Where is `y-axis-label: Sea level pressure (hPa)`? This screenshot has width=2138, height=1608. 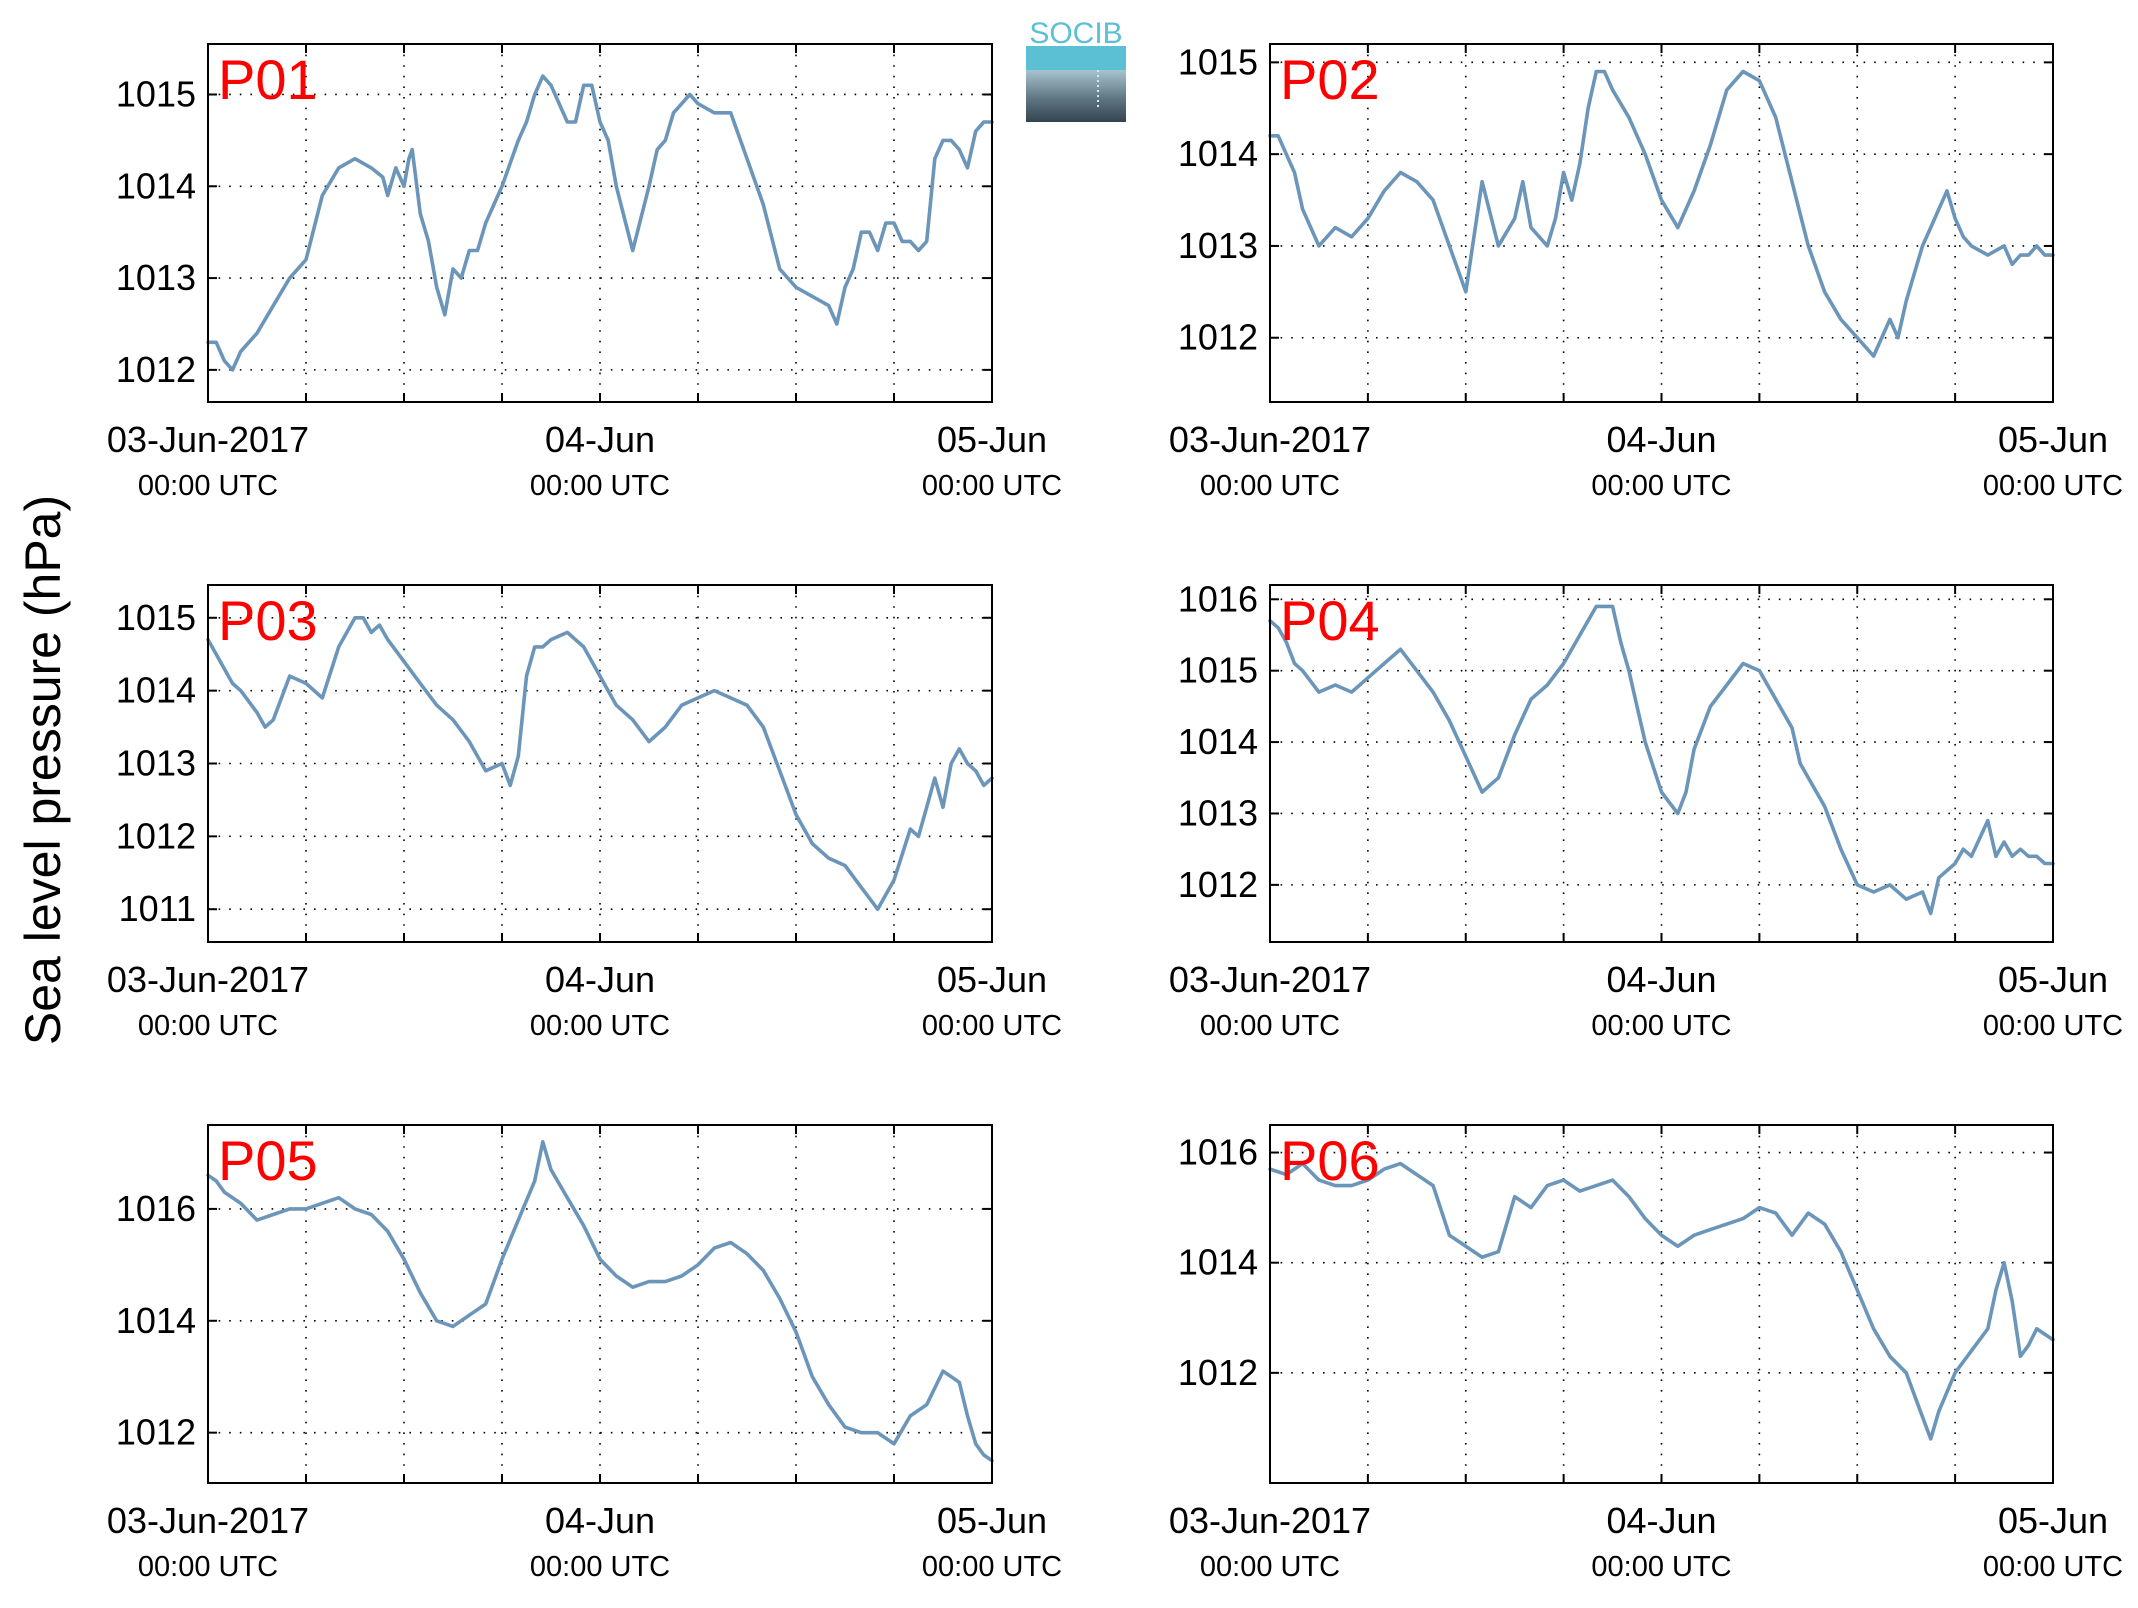
y-axis-label: Sea level pressure (hPa) is located at coordinates (43, 770).